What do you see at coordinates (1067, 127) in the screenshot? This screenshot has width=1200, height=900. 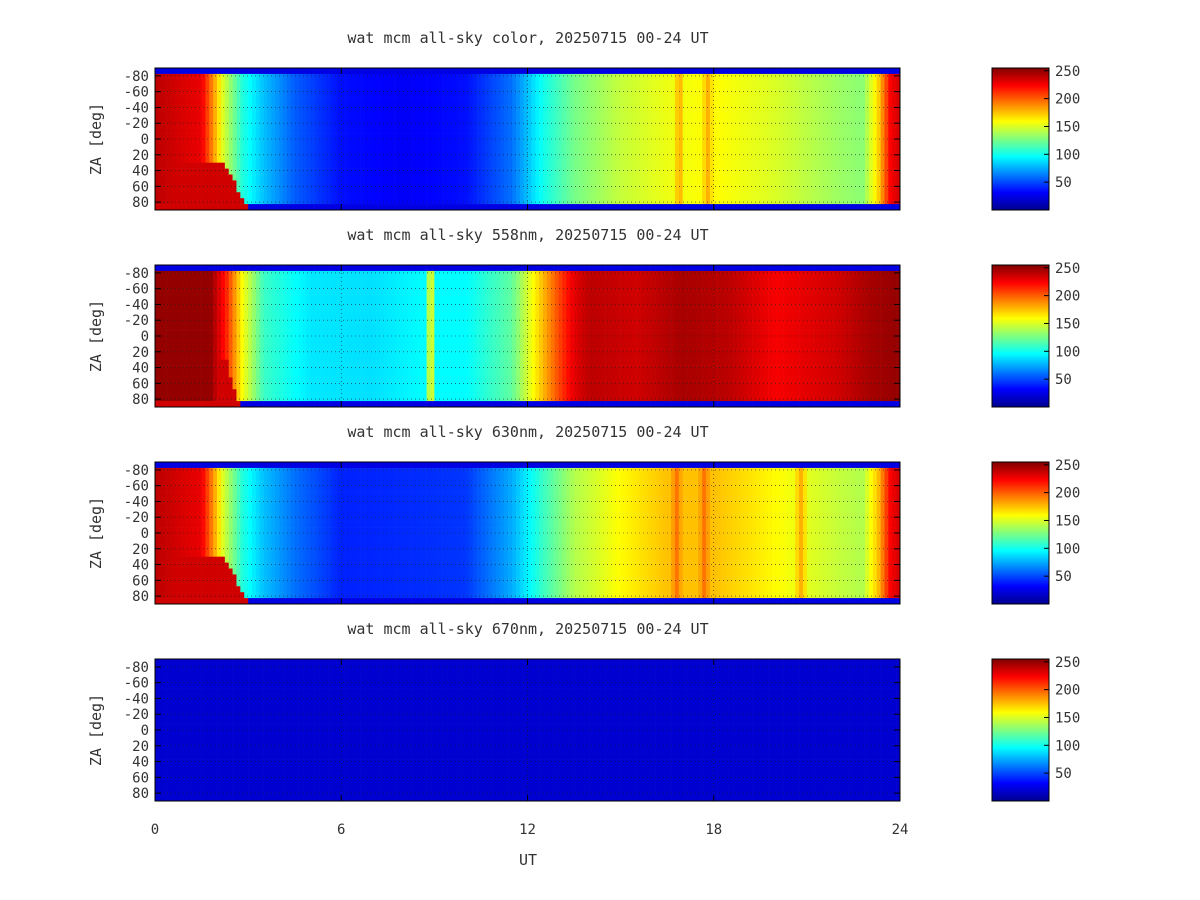 I see `colorbar-tick-label: 150` at bounding box center [1067, 127].